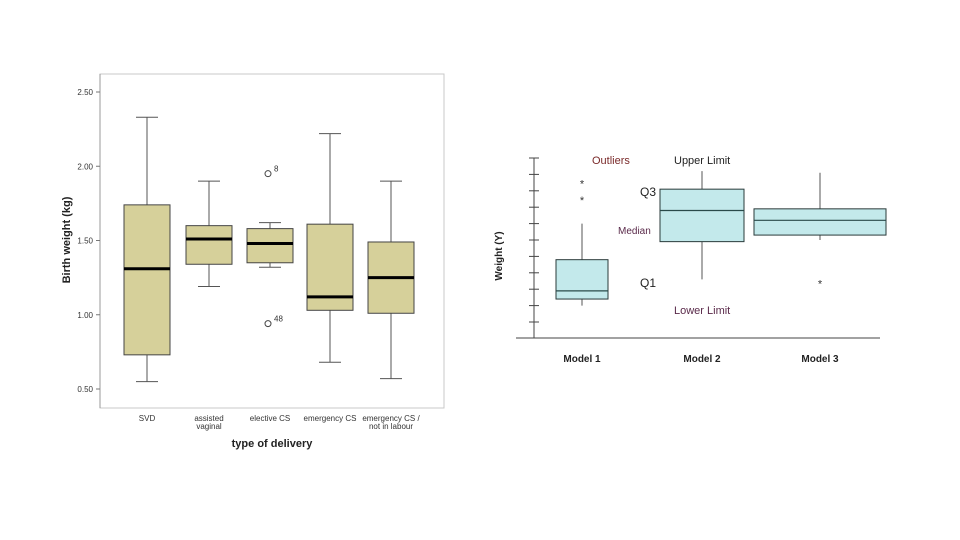  What do you see at coordinates (611, 161) in the screenshot?
I see `outliers-annotation: Outliers` at bounding box center [611, 161].